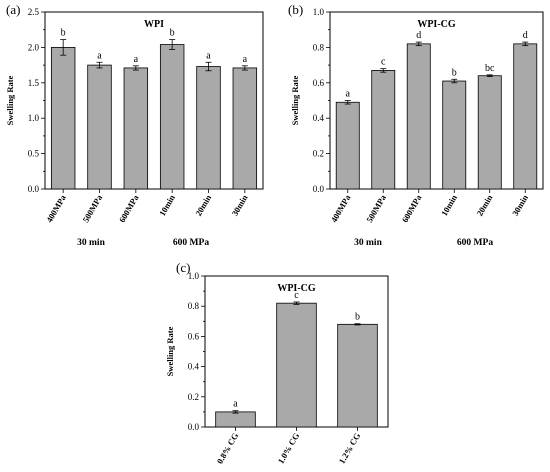 The image size is (550, 472). Describe the element at coordinates (34, 83) in the screenshot. I see `y-tick-label: 1.5` at that location.